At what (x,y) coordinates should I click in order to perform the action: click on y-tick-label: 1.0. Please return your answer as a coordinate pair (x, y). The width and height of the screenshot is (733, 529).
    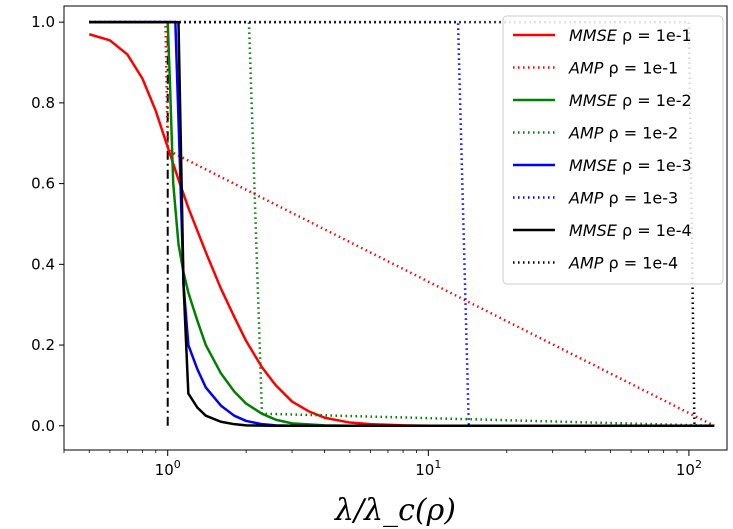
    Looking at the image, I should click on (43, 22).